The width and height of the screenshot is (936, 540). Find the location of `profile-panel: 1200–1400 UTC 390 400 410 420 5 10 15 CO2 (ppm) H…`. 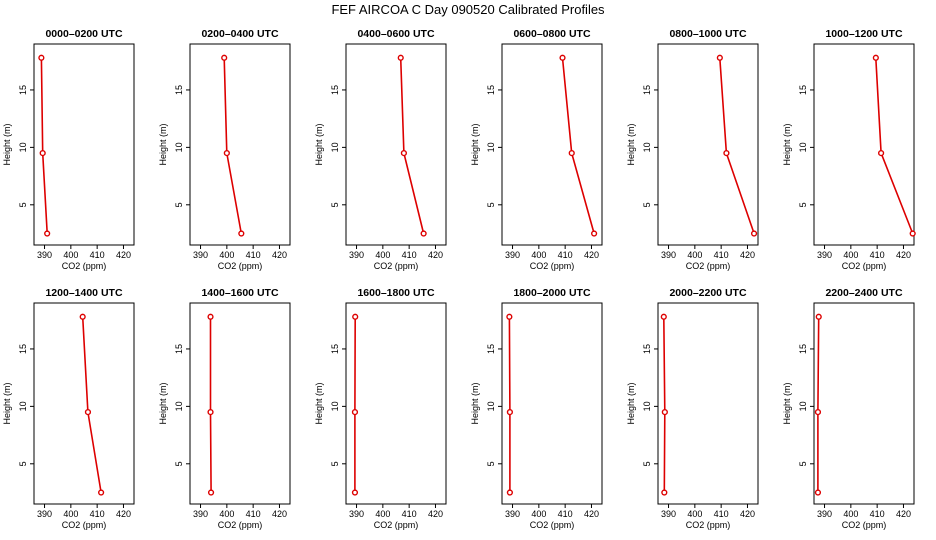

profile-panel: 1200–1400 UTC 390 400 410 420 5 10 15 CO2 (ppm) H… is located at coordinates (68, 408).